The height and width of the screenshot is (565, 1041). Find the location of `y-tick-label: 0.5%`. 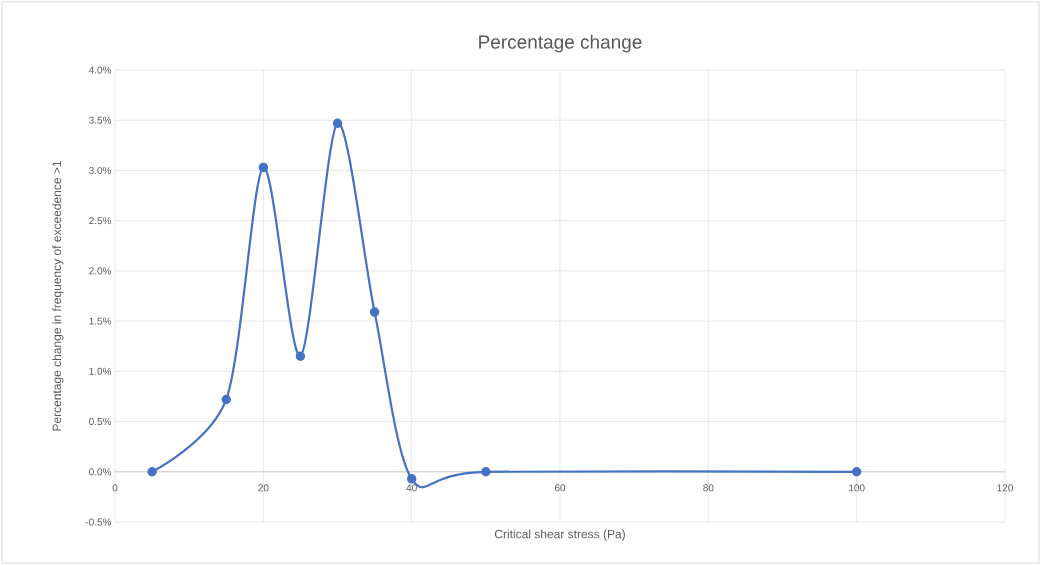

y-tick-label: 0.5% is located at coordinates (100, 422).